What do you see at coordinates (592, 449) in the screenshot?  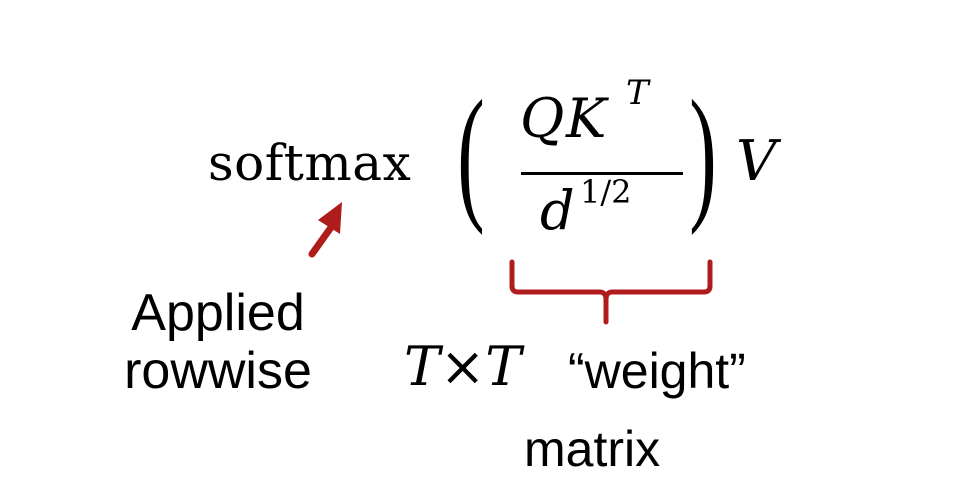 I see `matrix-label: matrix` at bounding box center [592, 449].